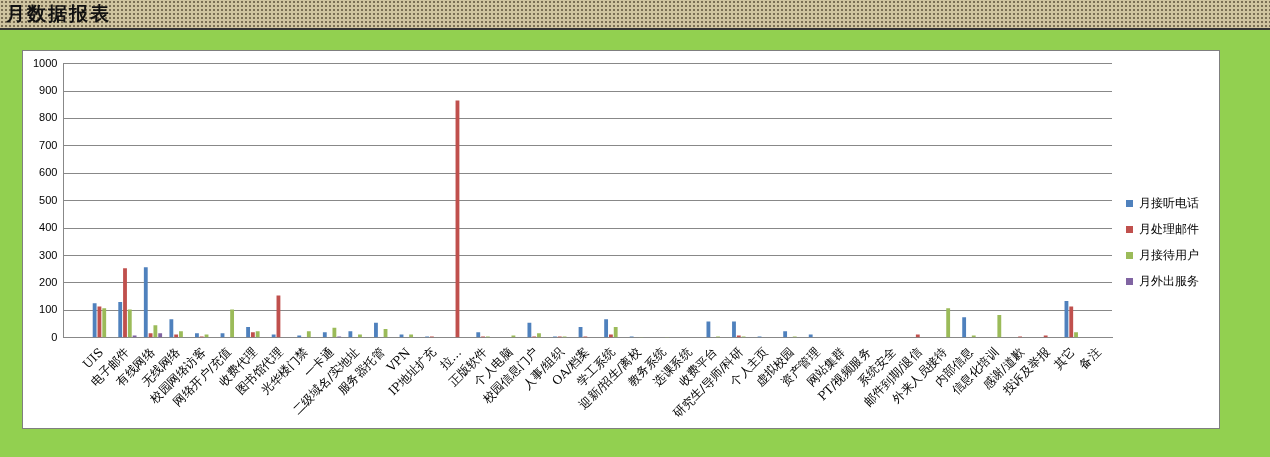 This screenshot has height=457, width=1270. I want to click on y-tick-label: 0, so click(54, 336).